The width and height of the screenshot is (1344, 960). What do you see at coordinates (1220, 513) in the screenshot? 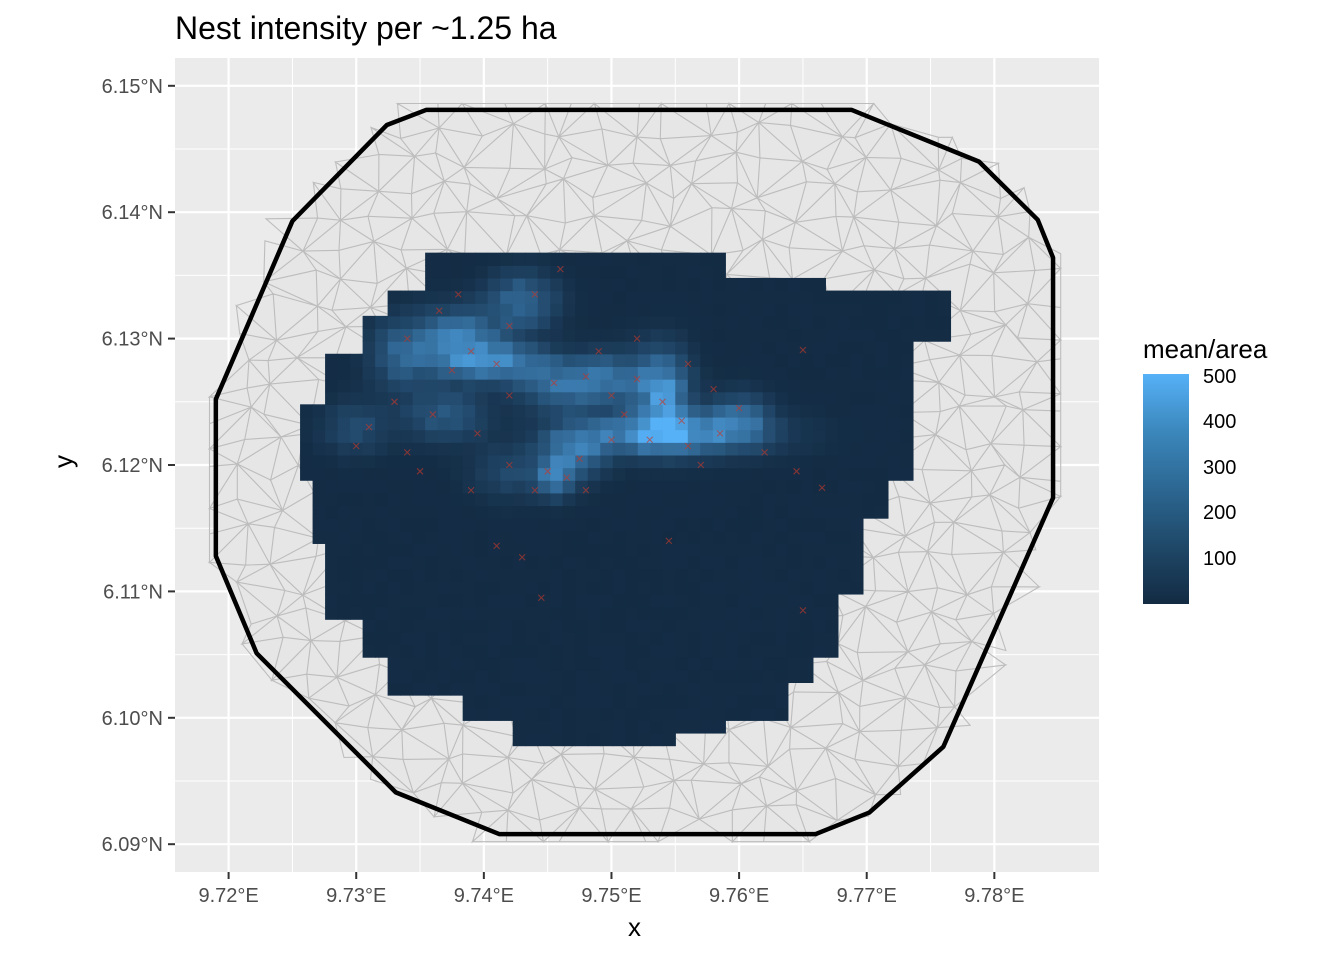
I see `legend-break-200: 200` at bounding box center [1220, 513].